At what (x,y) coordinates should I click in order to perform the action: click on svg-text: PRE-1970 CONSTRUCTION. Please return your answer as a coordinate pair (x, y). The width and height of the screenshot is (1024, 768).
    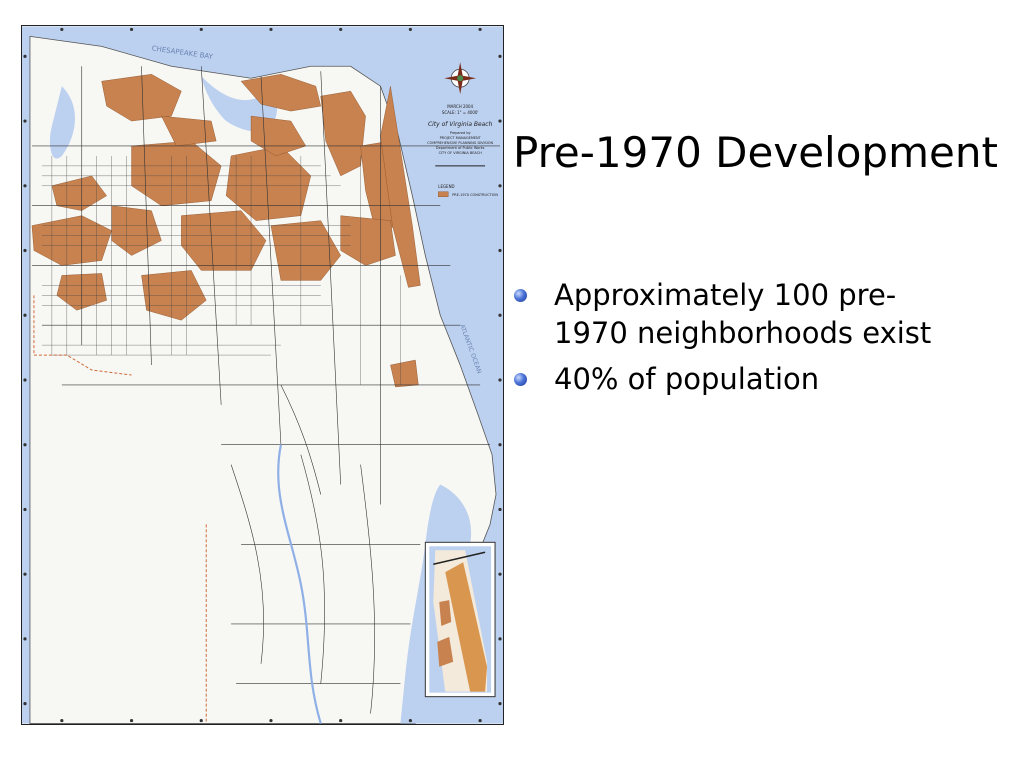
    Looking at the image, I should click on (475, 195).